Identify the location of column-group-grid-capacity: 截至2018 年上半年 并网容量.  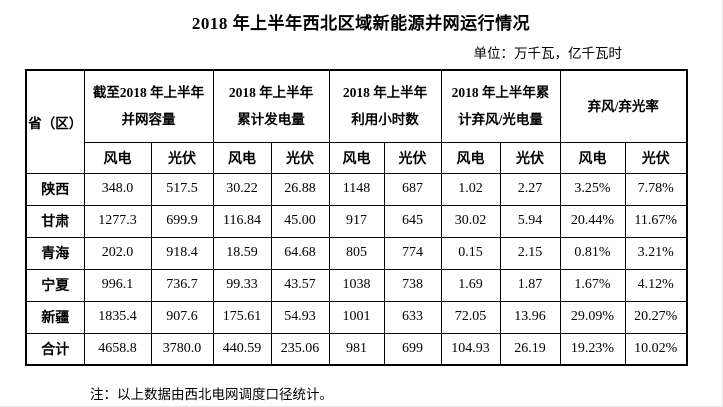
(148, 106).